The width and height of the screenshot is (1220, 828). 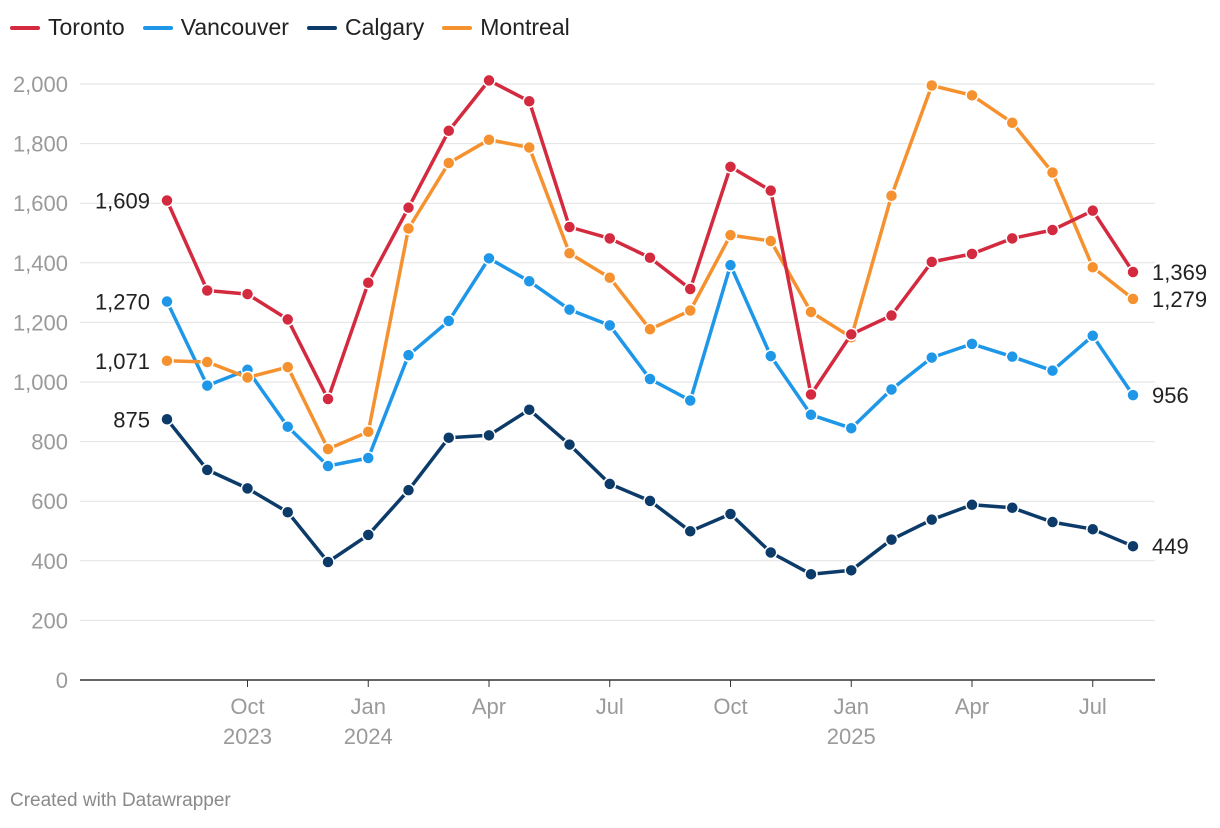 What do you see at coordinates (365, 27) in the screenshot?
I see `legend-item-calgary: Calgary` at bounding box center [365, 27].